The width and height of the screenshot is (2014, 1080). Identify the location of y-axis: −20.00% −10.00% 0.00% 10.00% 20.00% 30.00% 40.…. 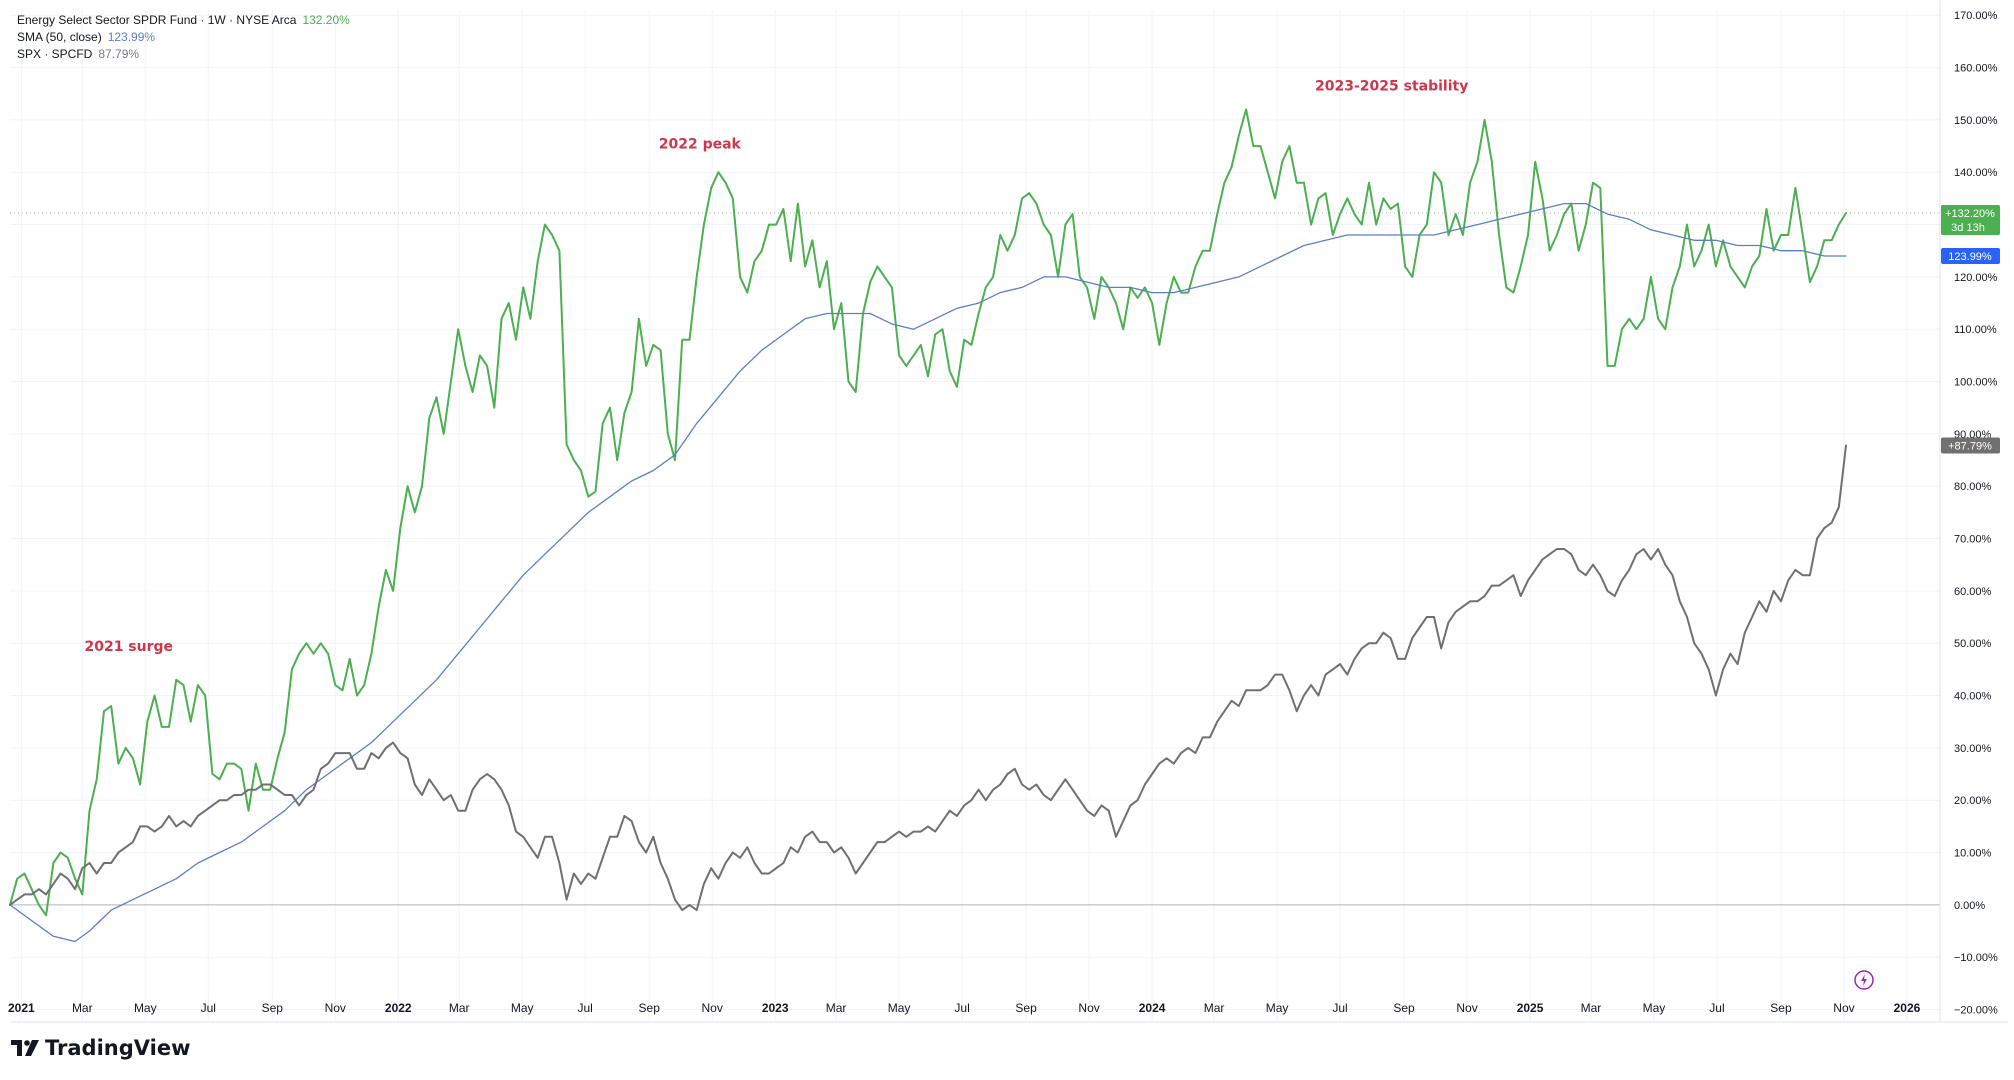
(1968, 511).